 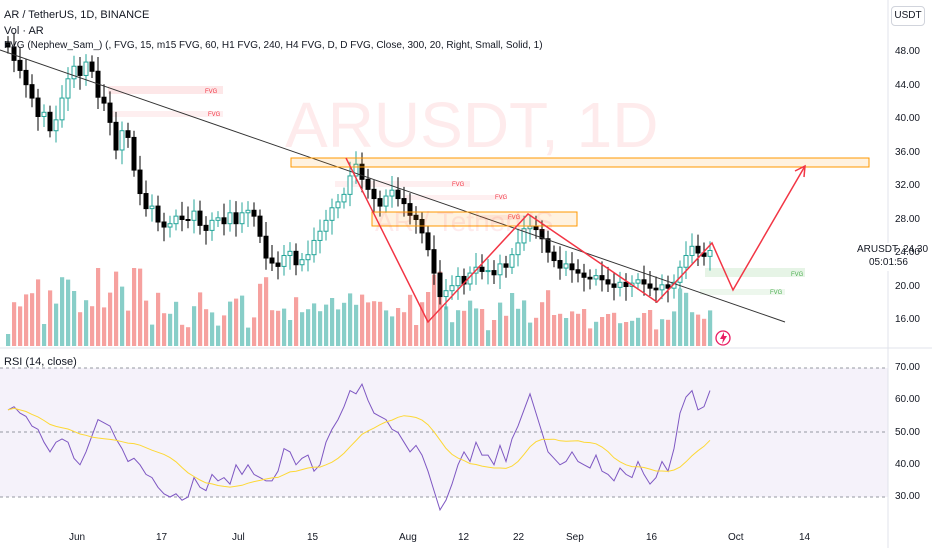 I want to click on time-tick-label: Jul, so click(x=238, y=537).